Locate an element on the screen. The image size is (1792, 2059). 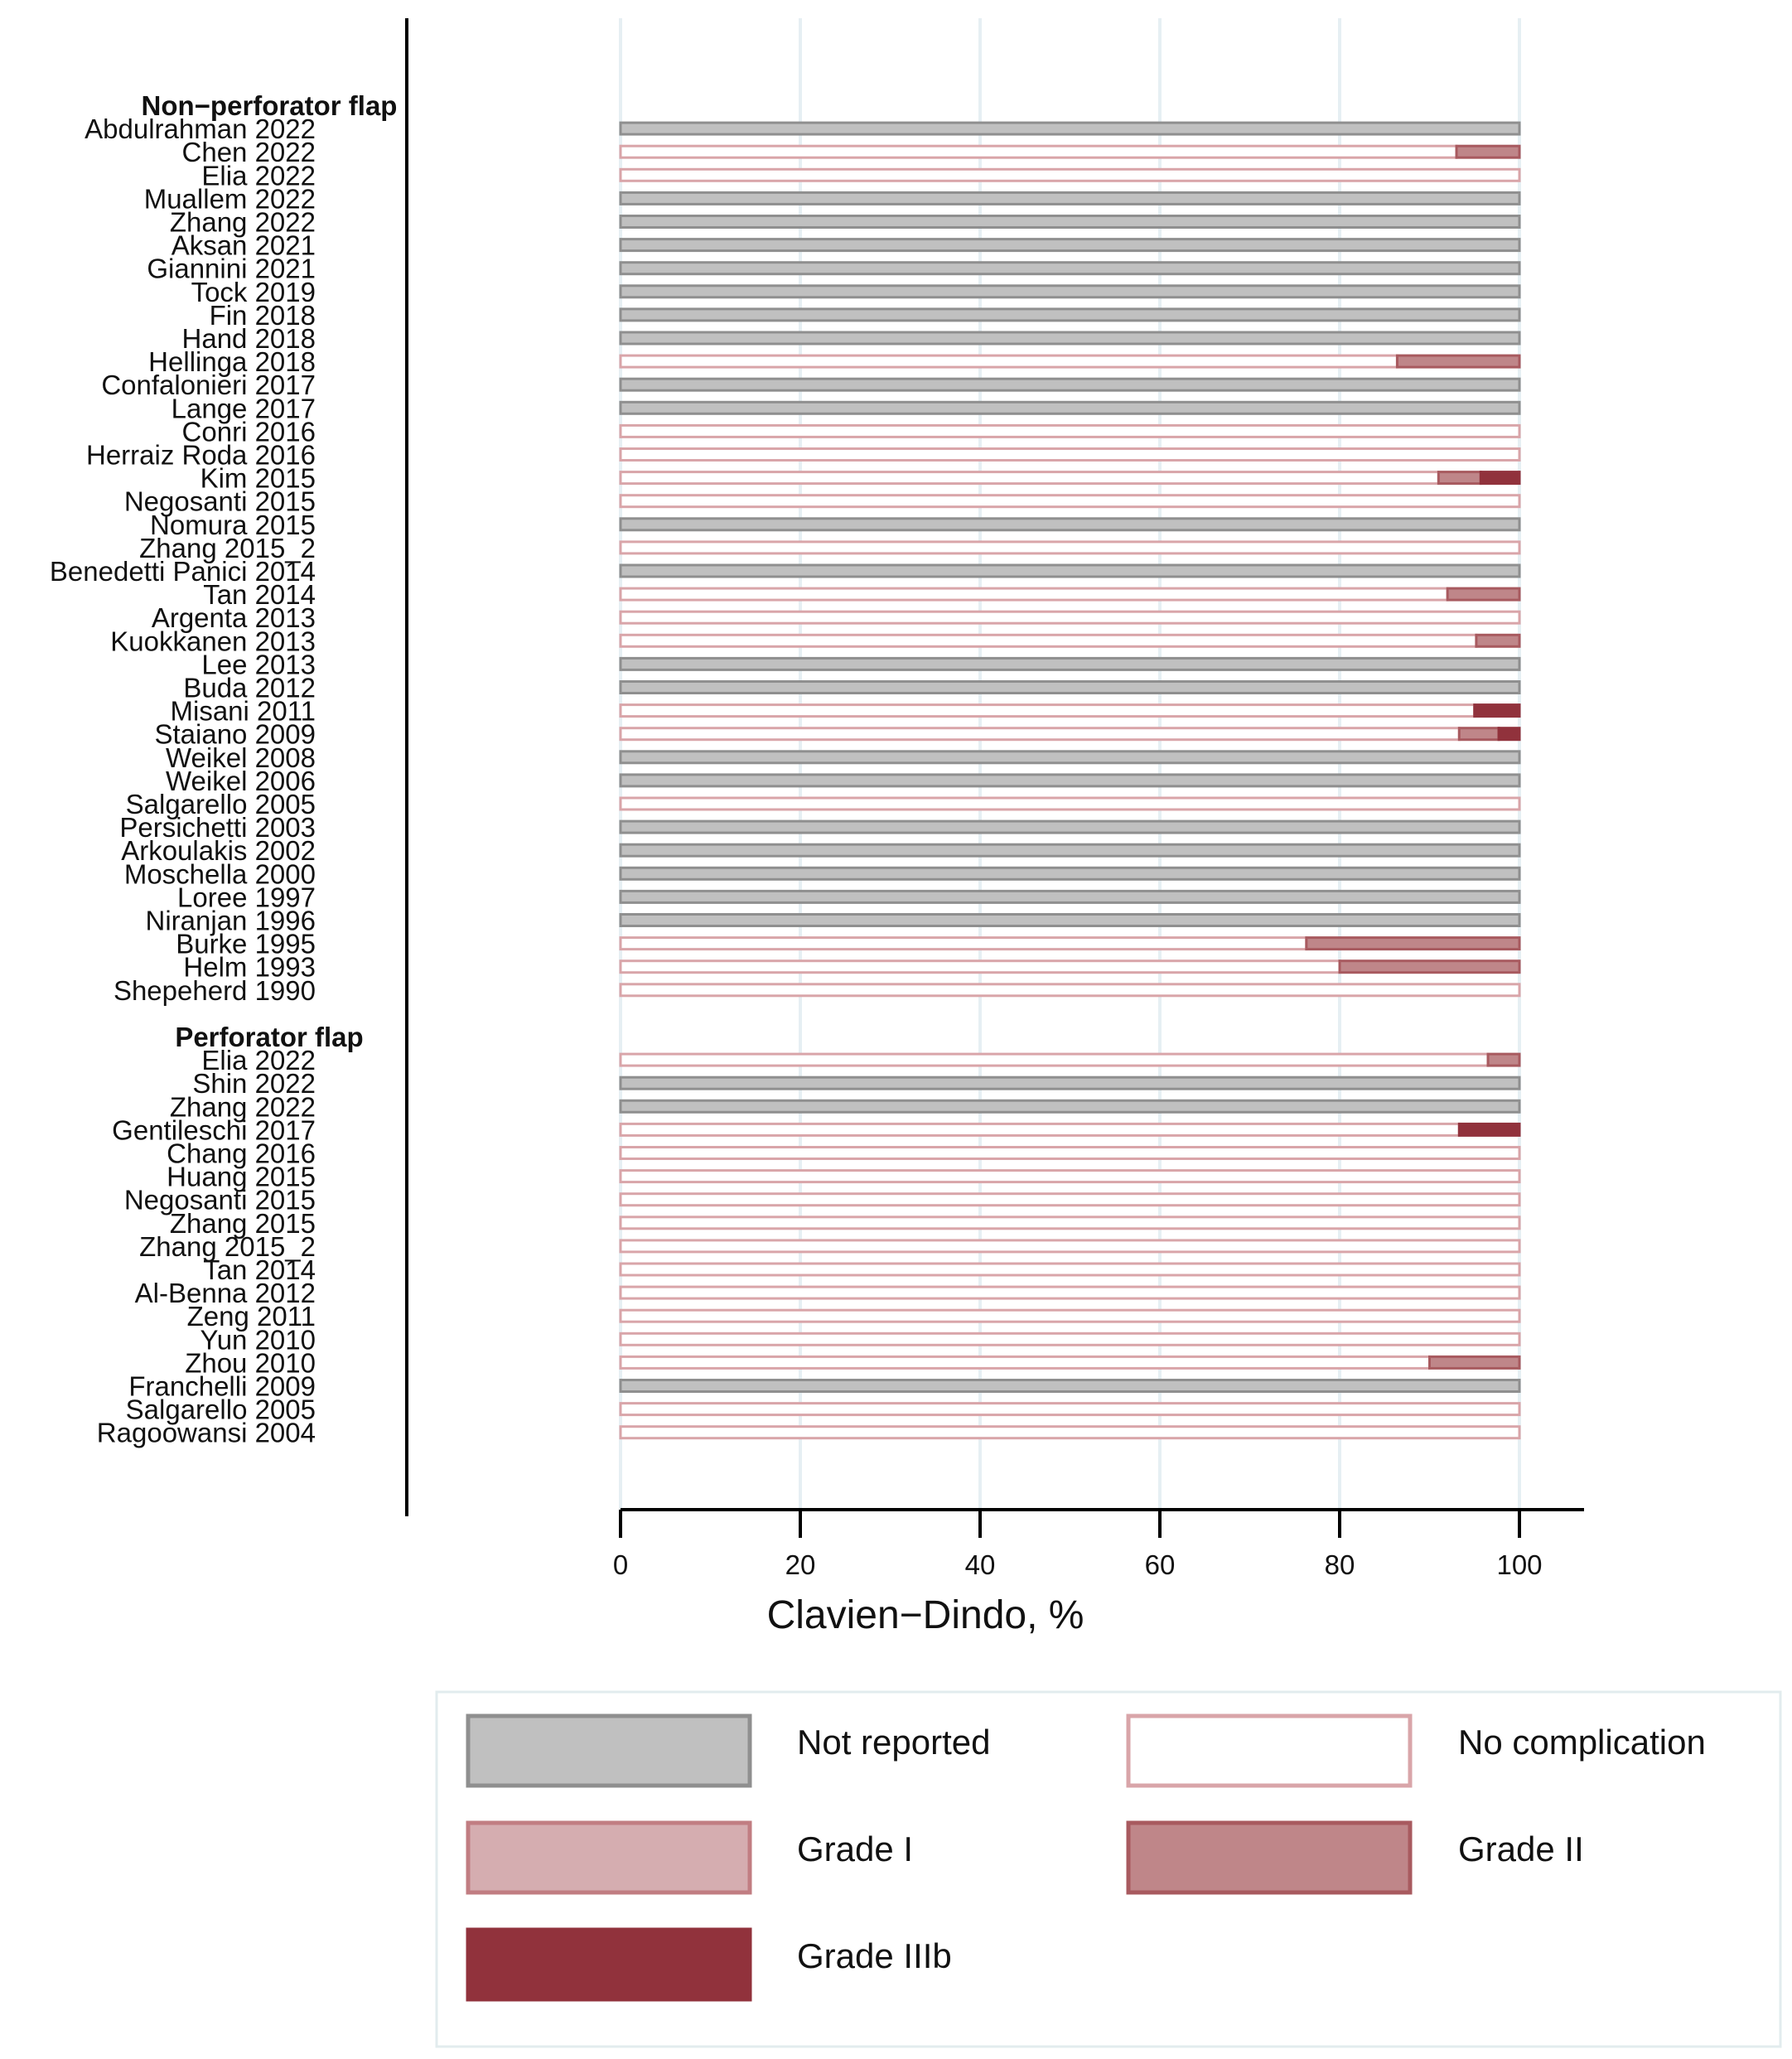
study-label: Benedetti Panici 2014 is located at coordinates (183, 571).